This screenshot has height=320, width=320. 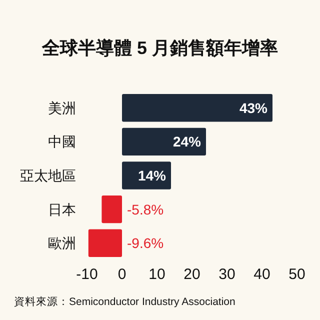 What do you see at coordinates (62, 243) in the screenshot?
I see `y-tick-label: 歐洲` at bounding box center [62, 243].